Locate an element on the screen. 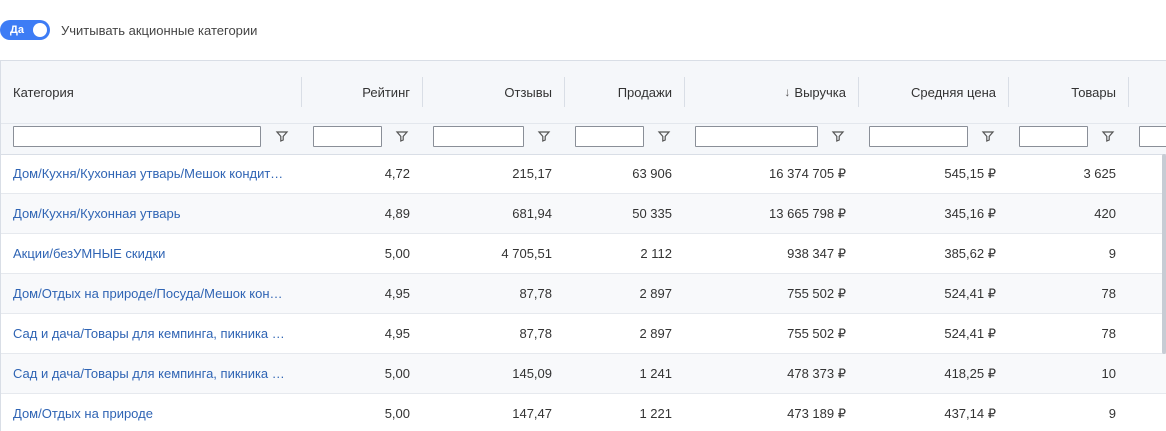 The width and height of the screenshot is (1166, 431). category-link: Акции/безУМНЫЕ скидки is located at coordinates (89, 253).